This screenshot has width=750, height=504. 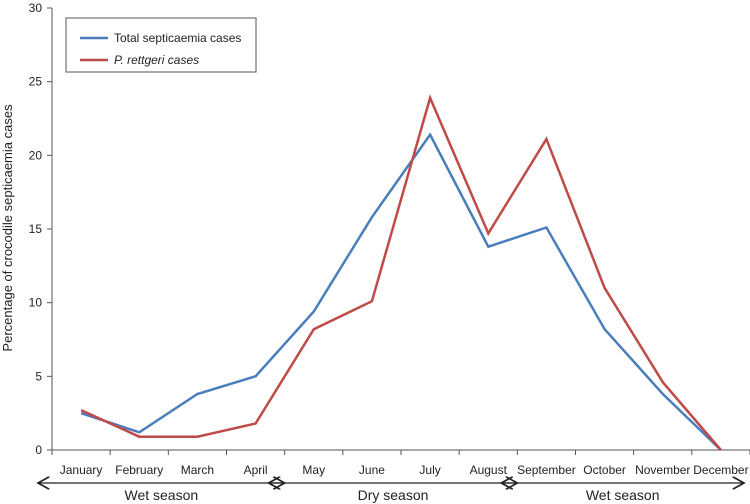 What do you see at coordinates (36, 82) in the screenshot?
I see `y-tick-label: 25` at bounding box center [36, 82].